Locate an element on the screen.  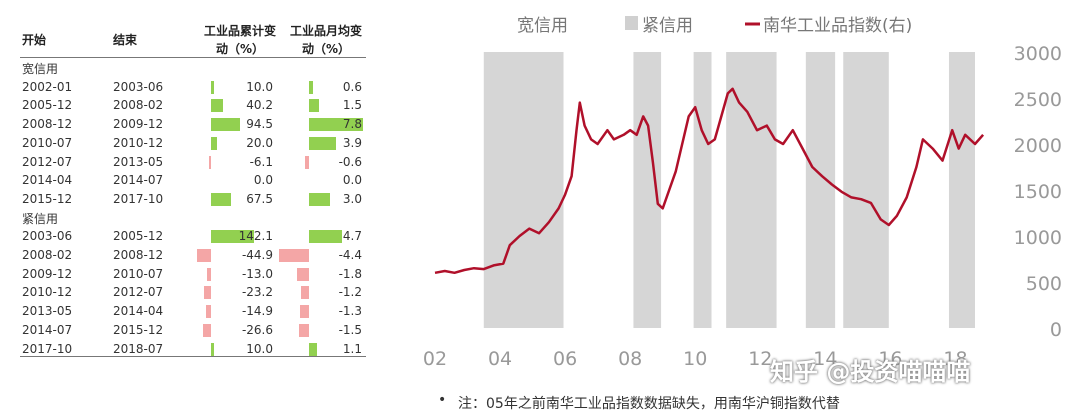
row-monthly-value: -1.2 is located at coordinates (350, 292).